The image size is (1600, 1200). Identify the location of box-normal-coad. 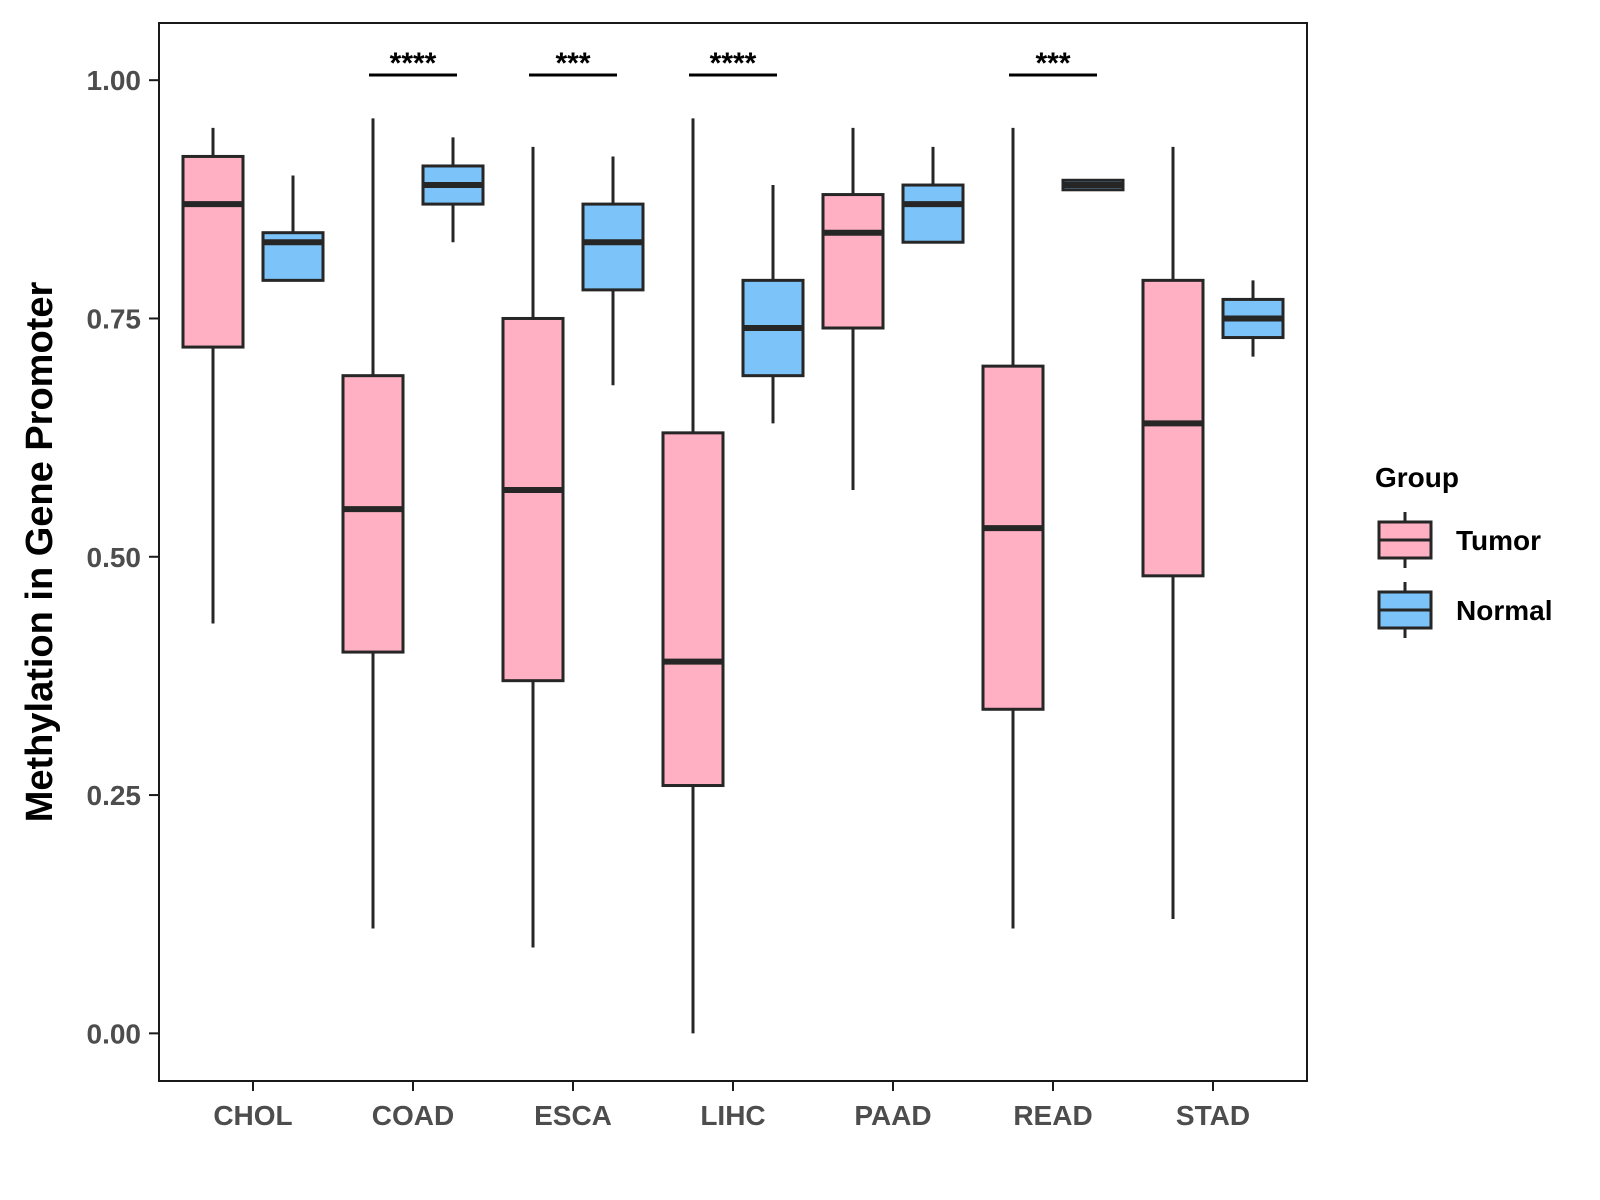
(453, 190).